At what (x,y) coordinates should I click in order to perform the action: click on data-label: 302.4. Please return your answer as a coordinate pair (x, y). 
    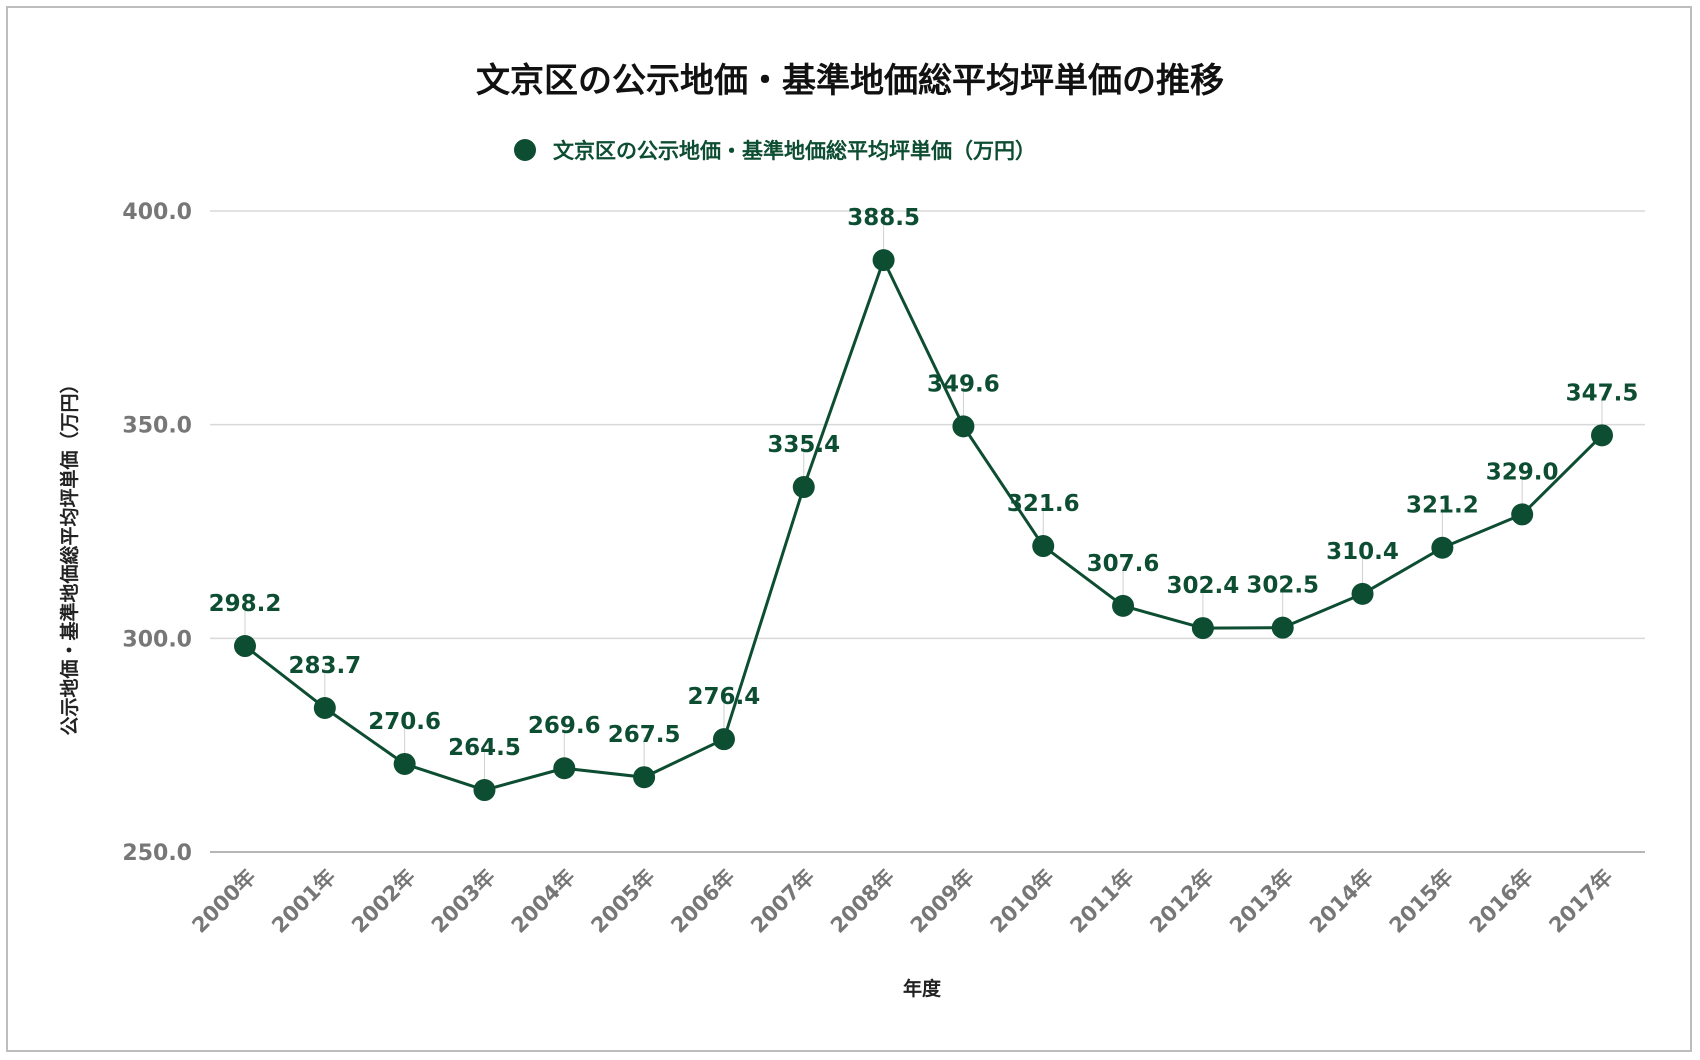
    Looking at the image, I should click on (1202, 586).